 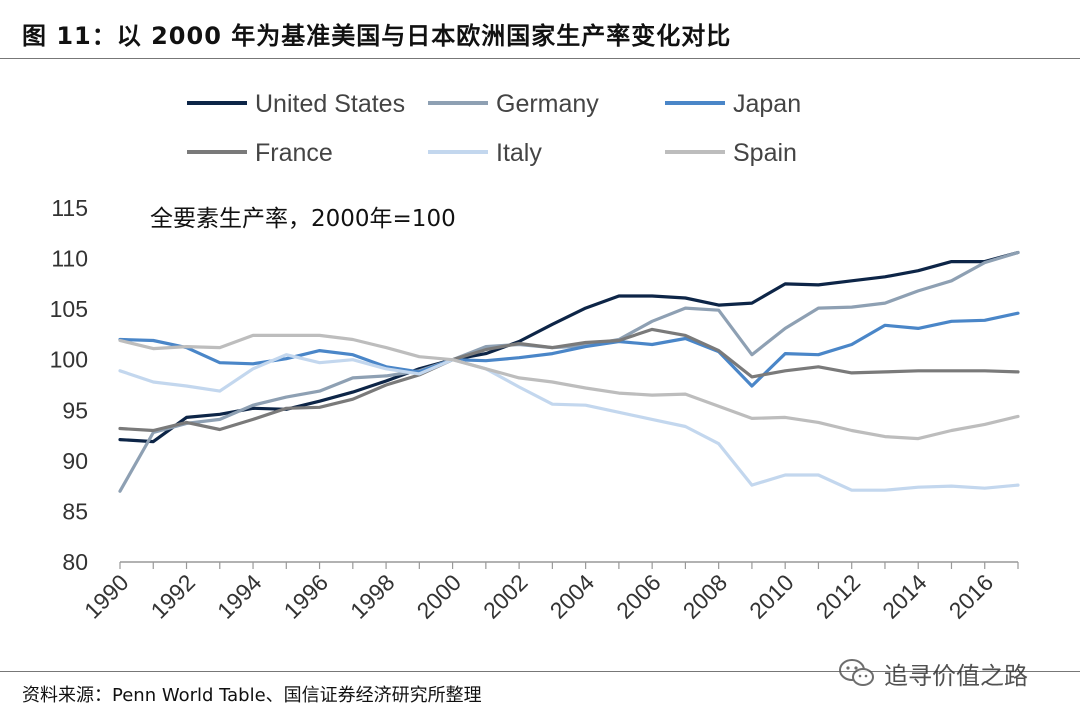 What do you see at coordinates (106, 596) in the screenshot?
I see `x-tick-label-1990: 1990` at bounding box center [106, 596].